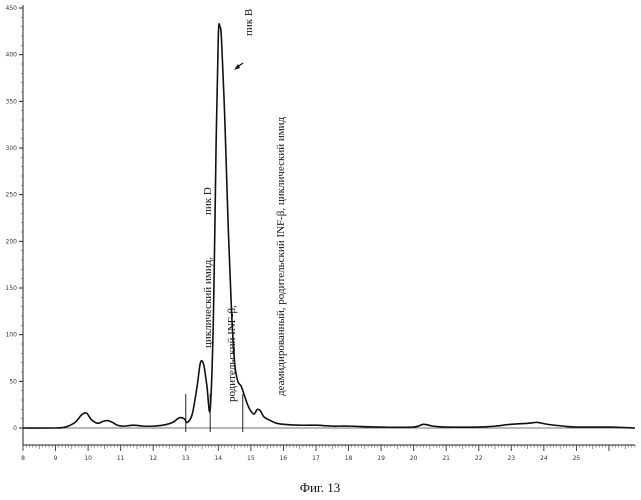  Describe the element at coordinates (349, 458) in the screenshot. I see `x-tick-label: 18` at that location.